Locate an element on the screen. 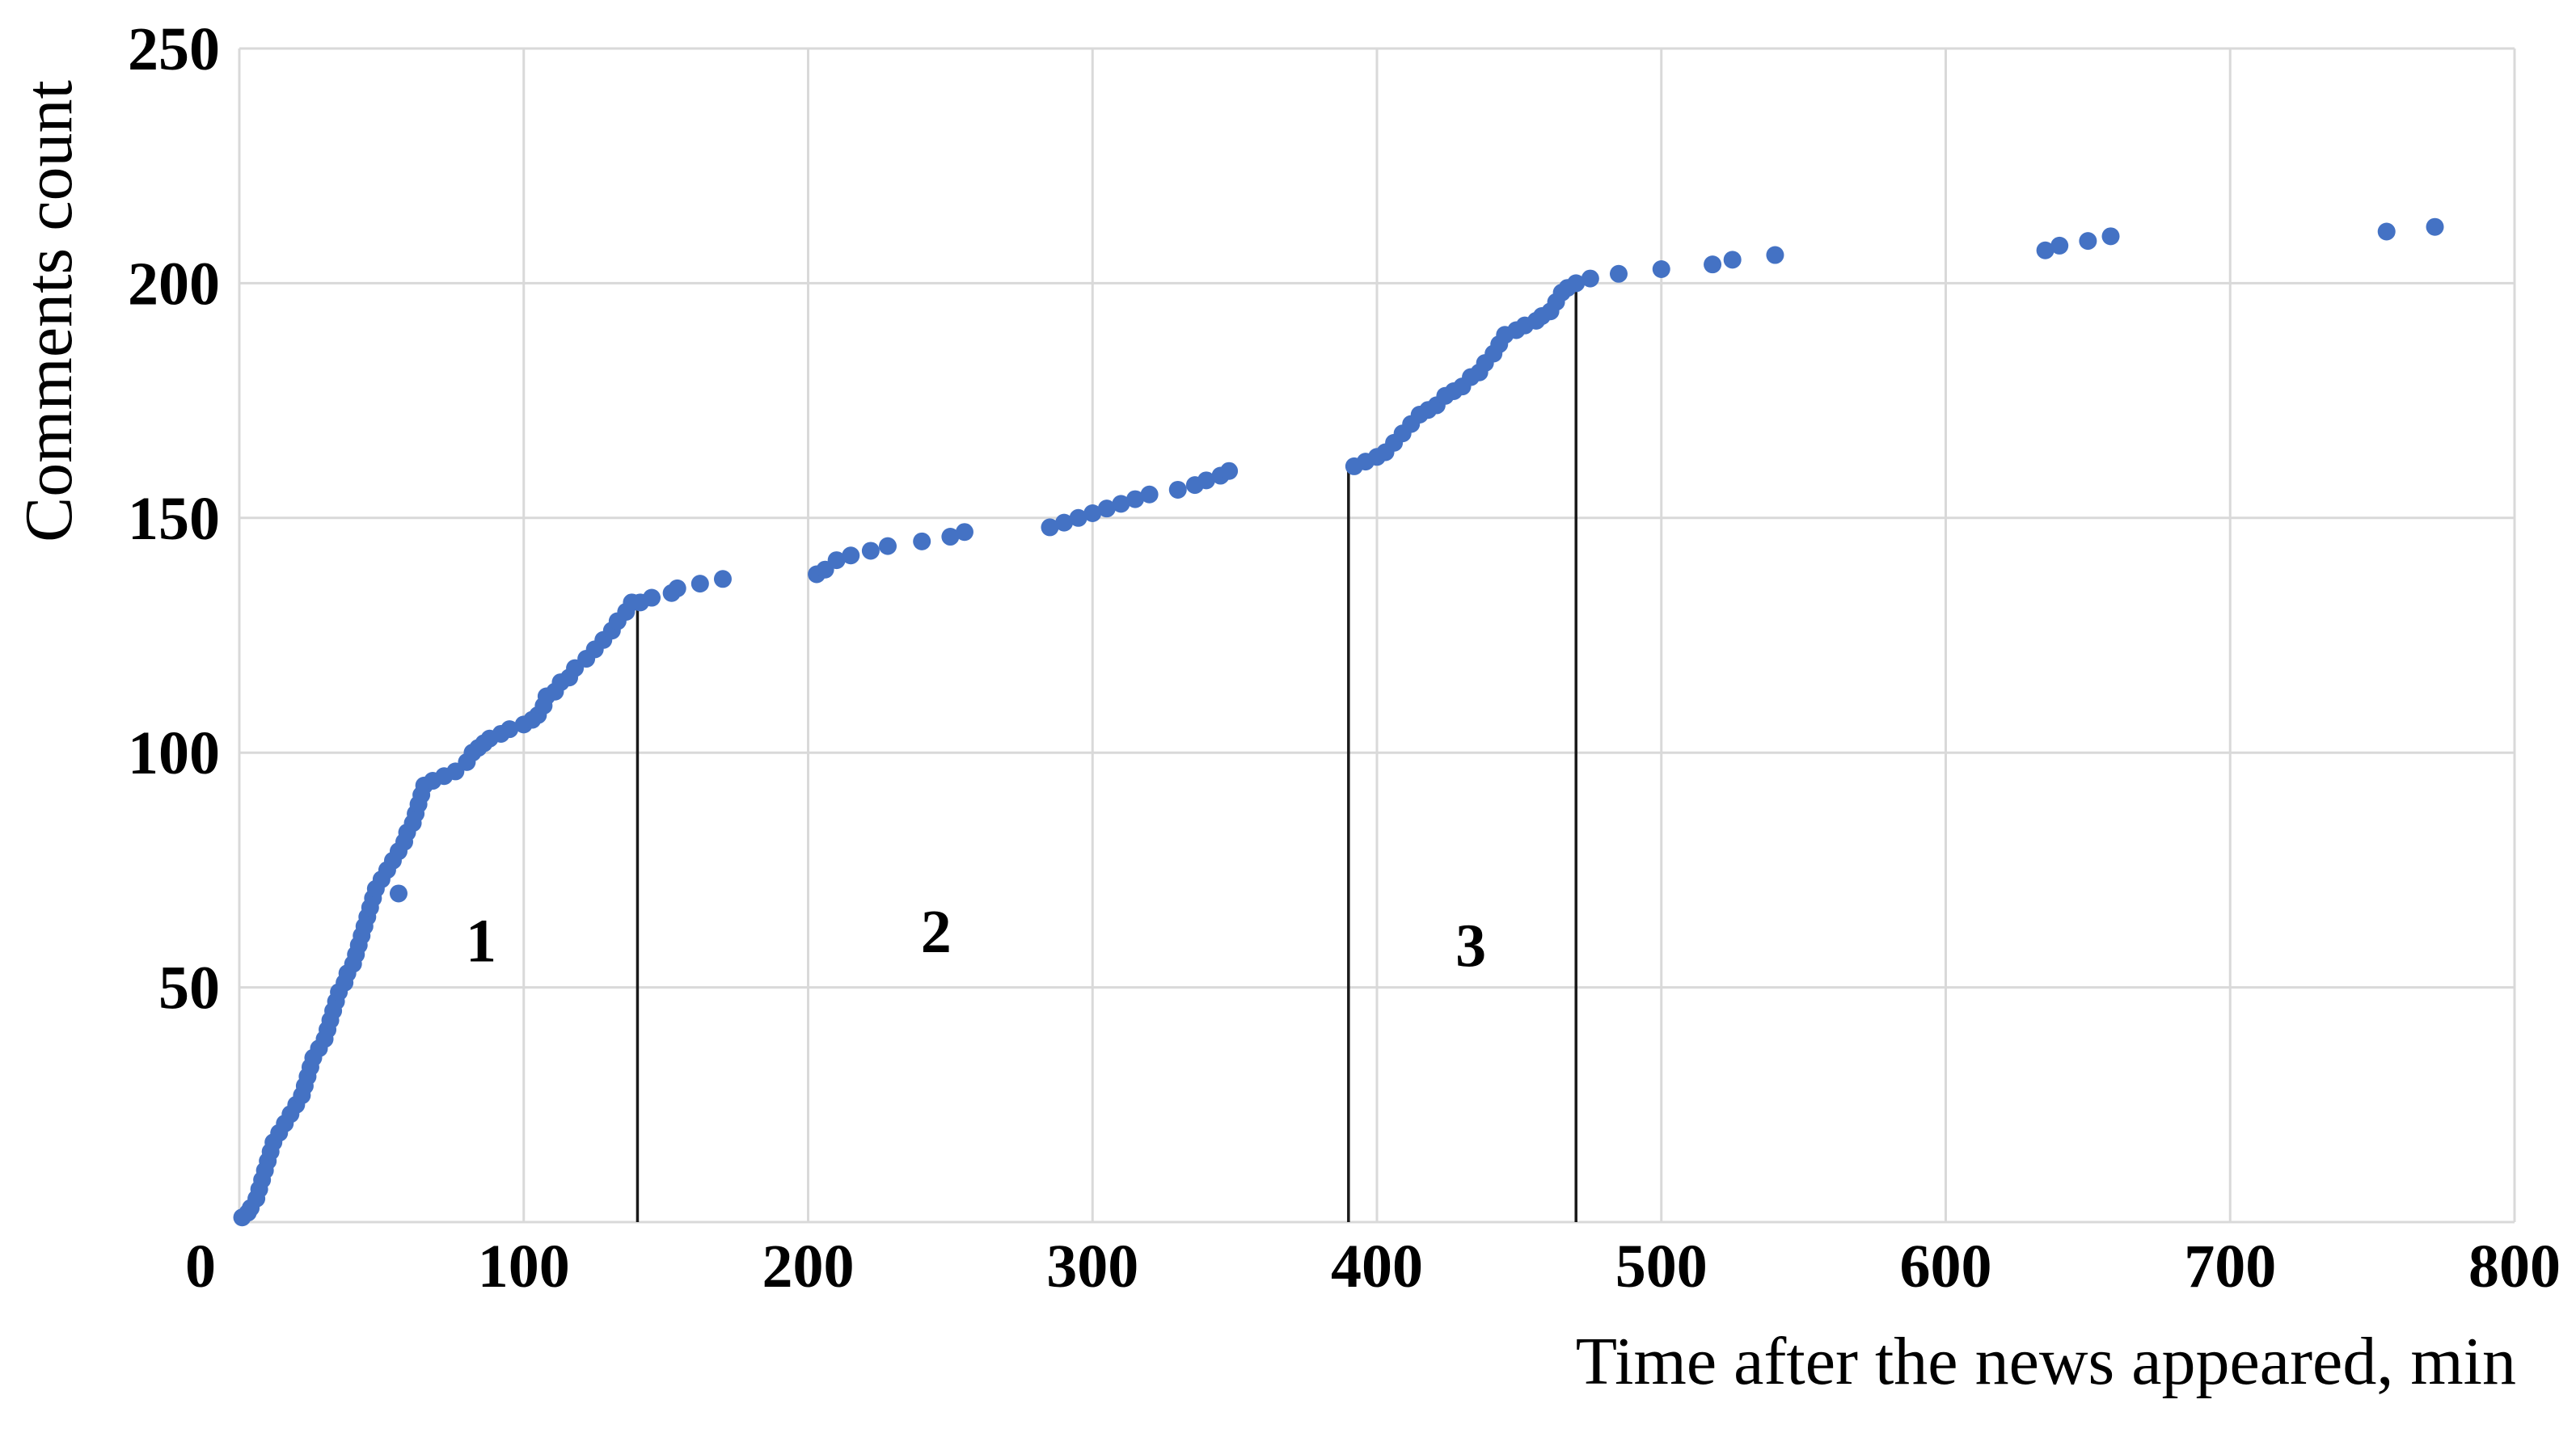  x-tick-label-300: 300 is located at coordinates (1092, 1266).